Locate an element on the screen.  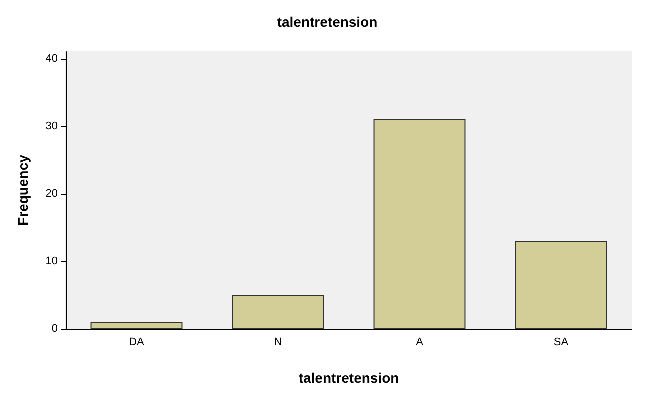
x-tick-label: N is located at coordinates (278, 342).